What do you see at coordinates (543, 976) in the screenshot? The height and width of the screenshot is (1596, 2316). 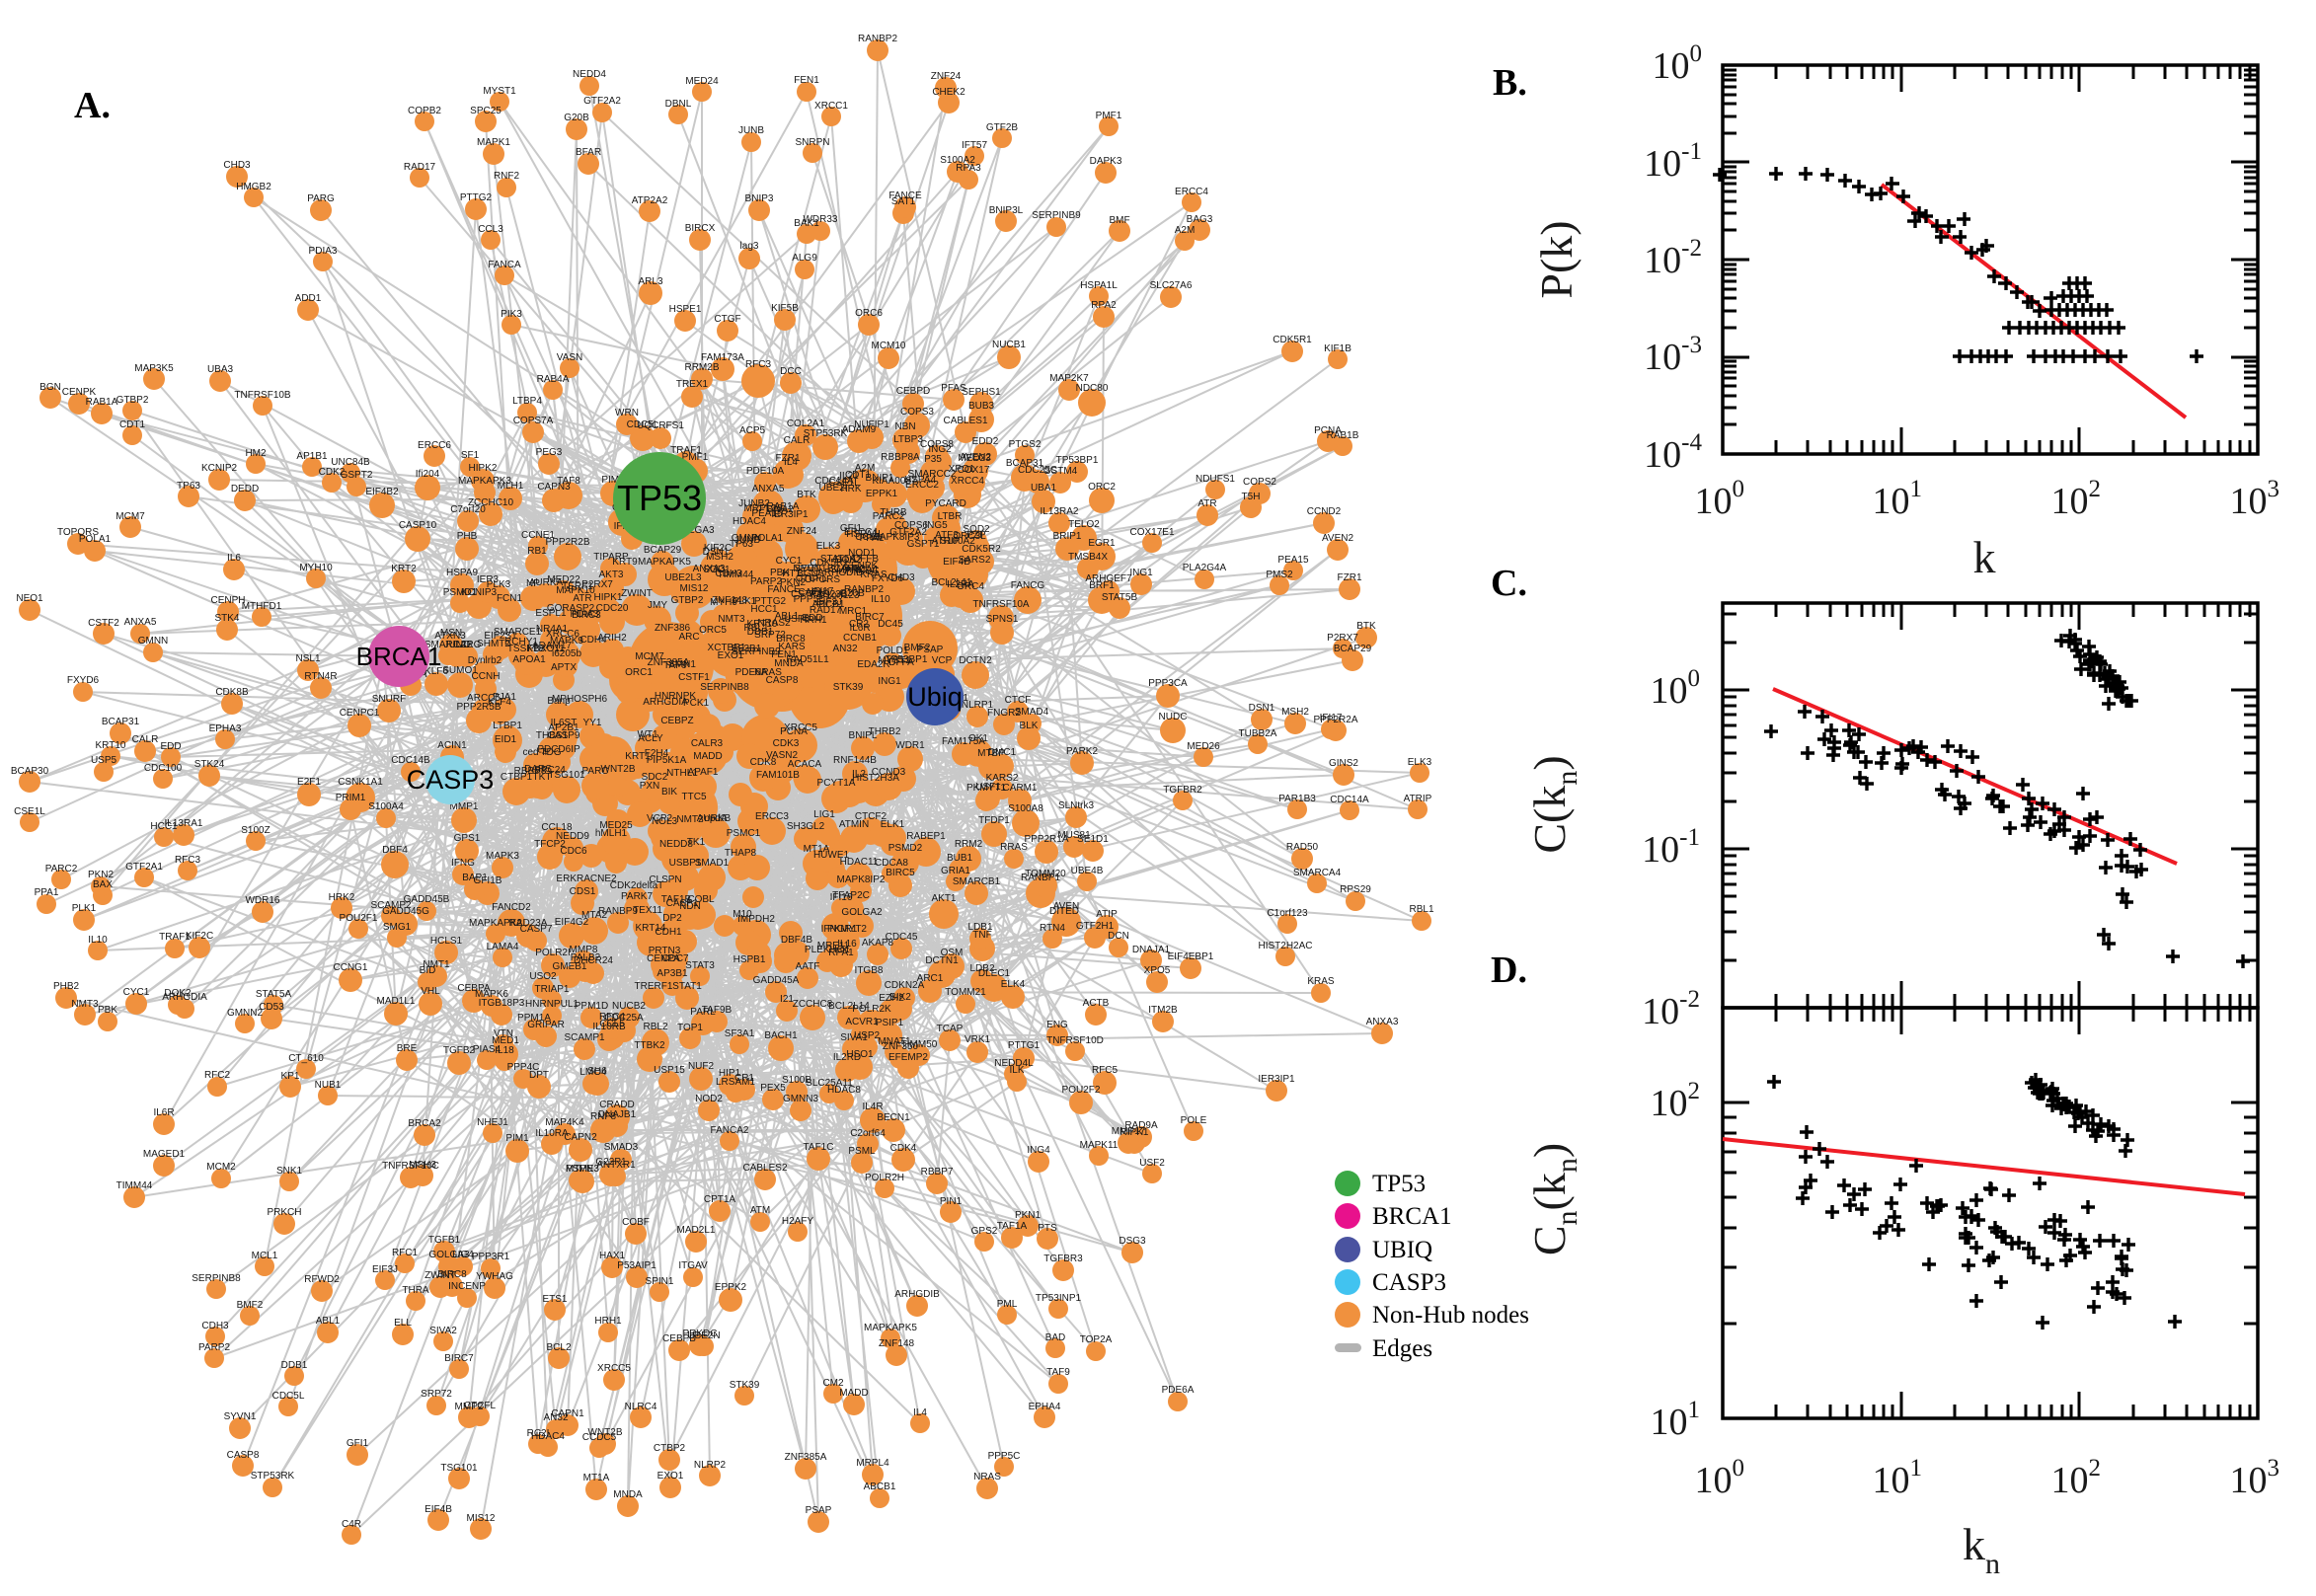 I see `svg-text: USO2` at bounding box center [543, 976].